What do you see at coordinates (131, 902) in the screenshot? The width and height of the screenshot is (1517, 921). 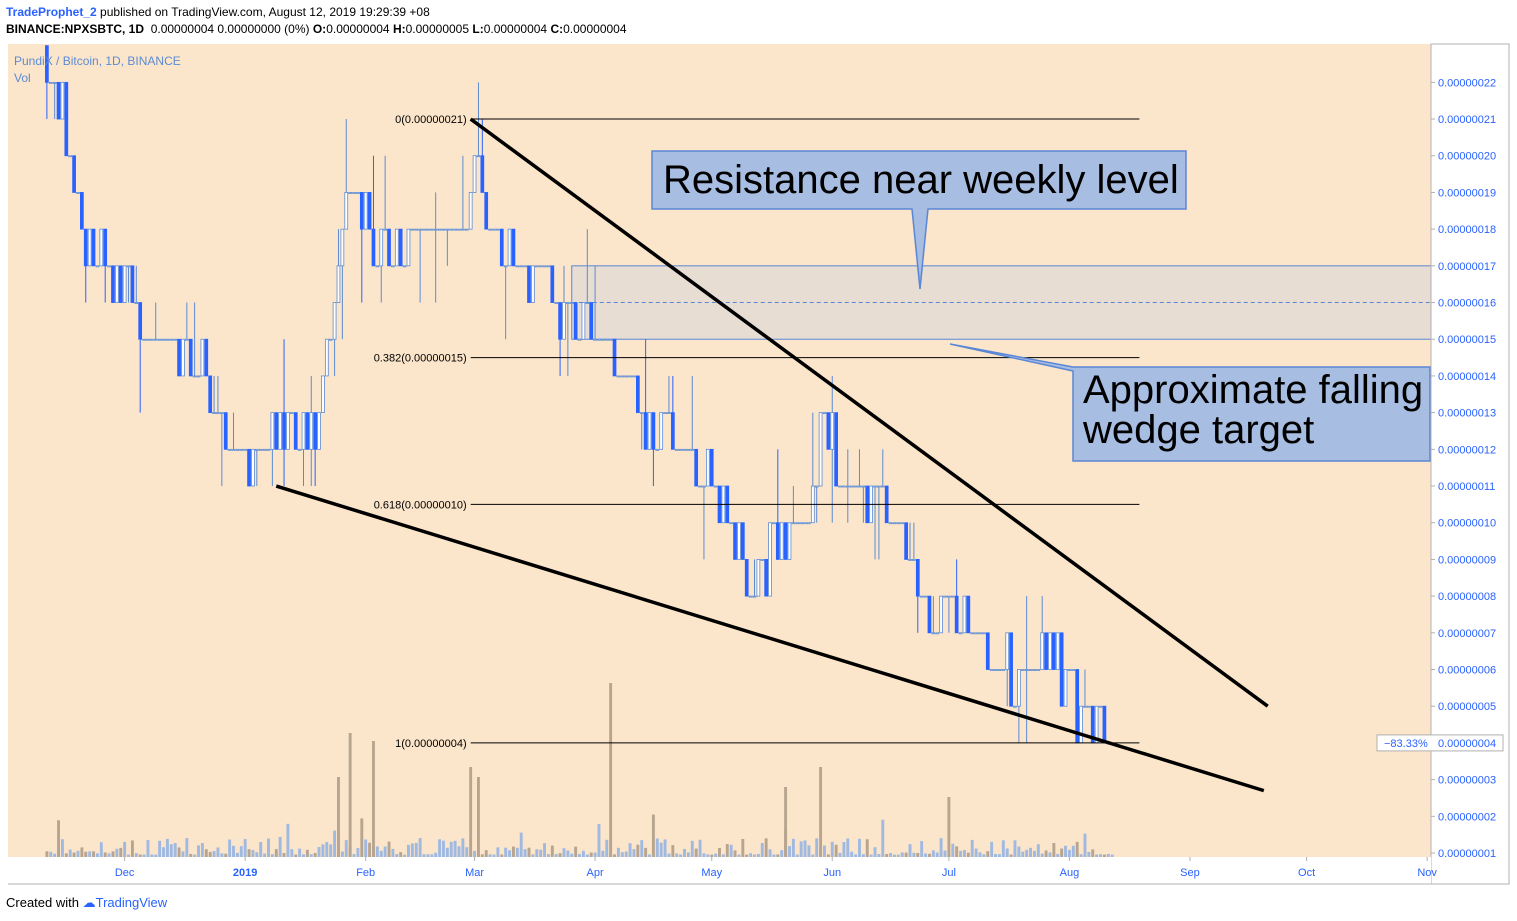 I see `footer-brand-link: TradingView` at bounding box center [131, 902].